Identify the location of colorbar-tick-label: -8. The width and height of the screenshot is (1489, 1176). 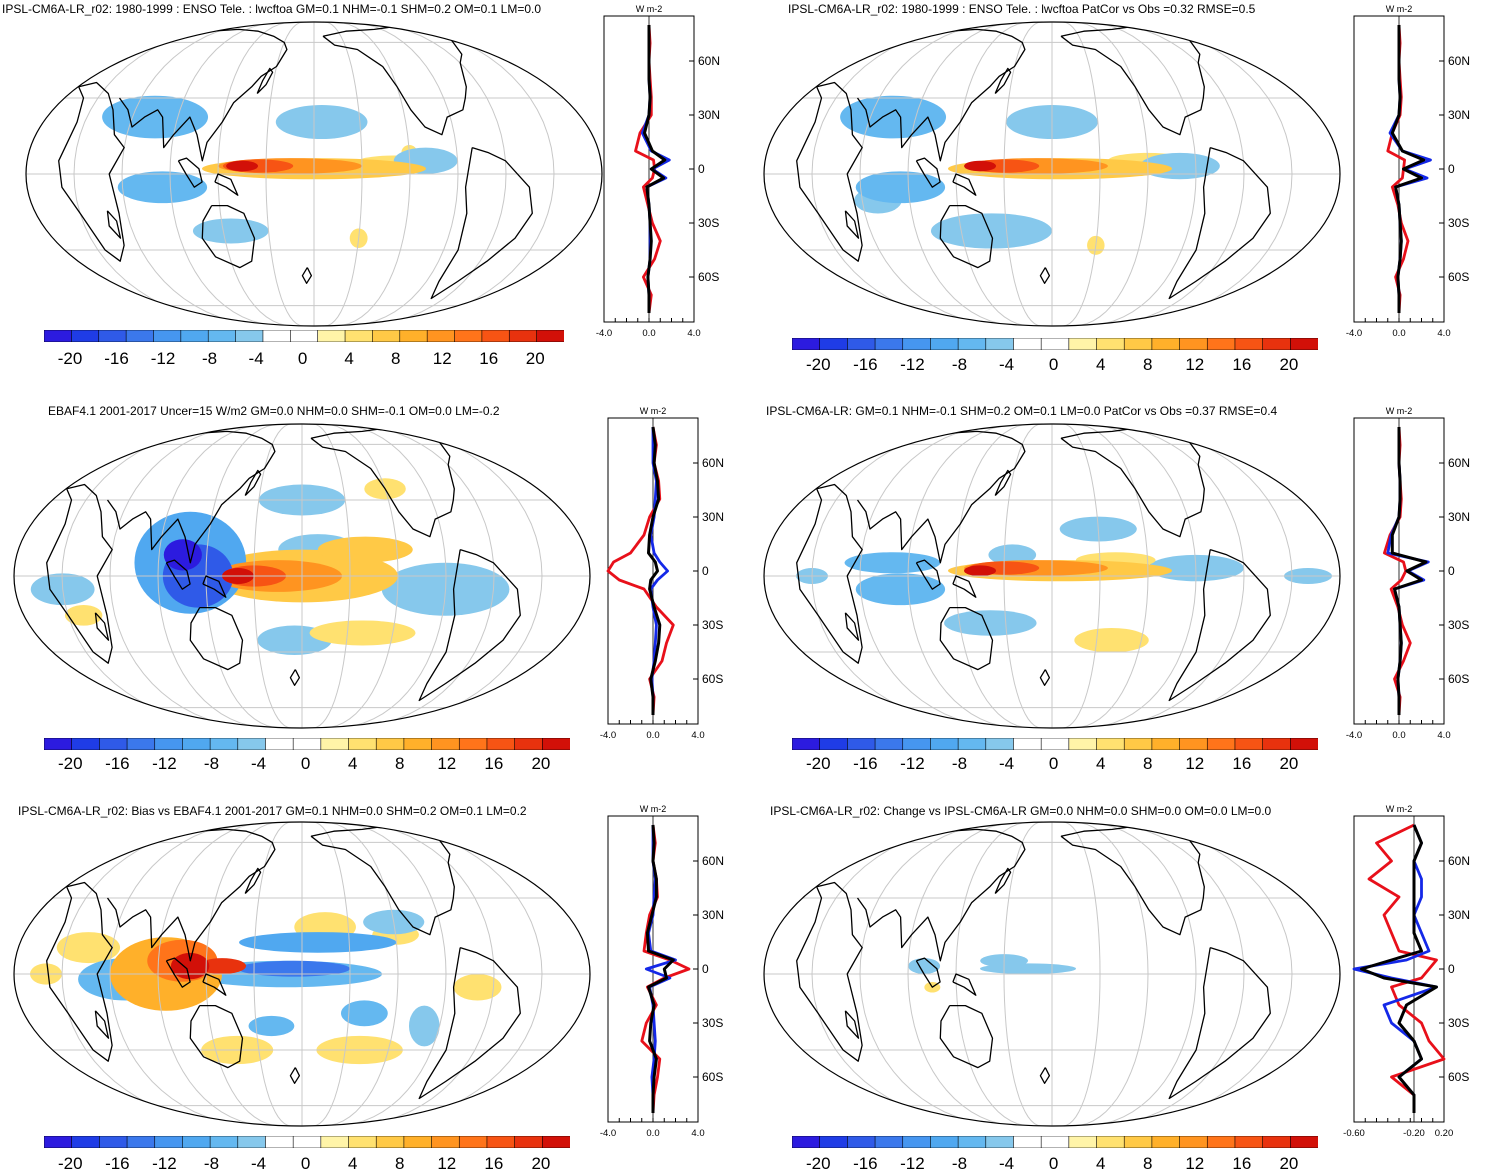
(959, 763).